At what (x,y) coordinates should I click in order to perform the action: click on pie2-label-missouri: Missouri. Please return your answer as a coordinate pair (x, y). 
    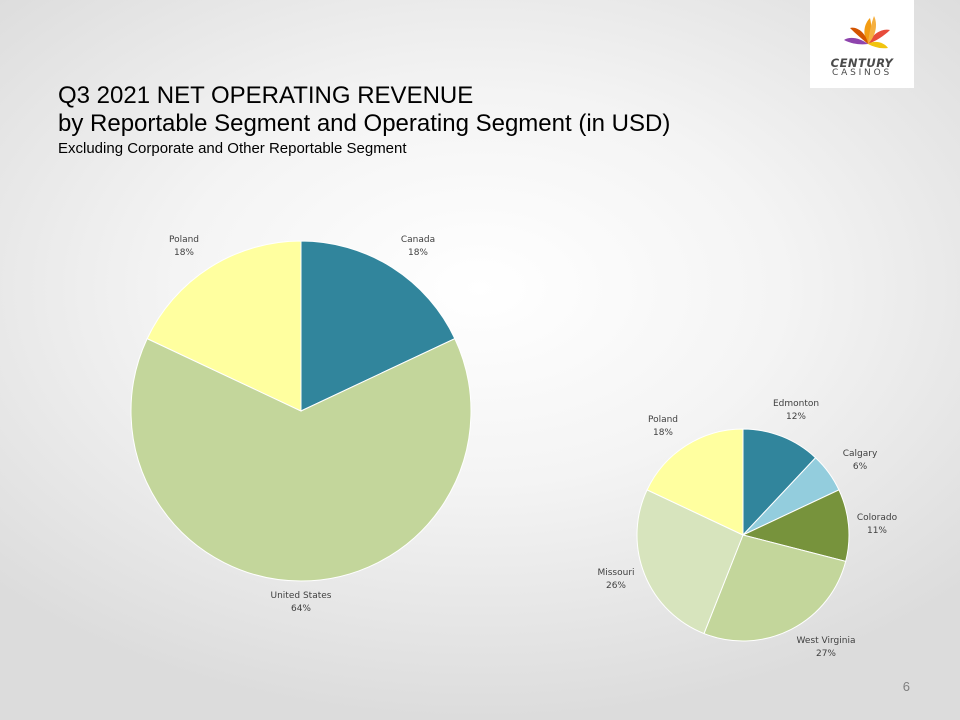
    Looking at the image, I should click on (615, 573).